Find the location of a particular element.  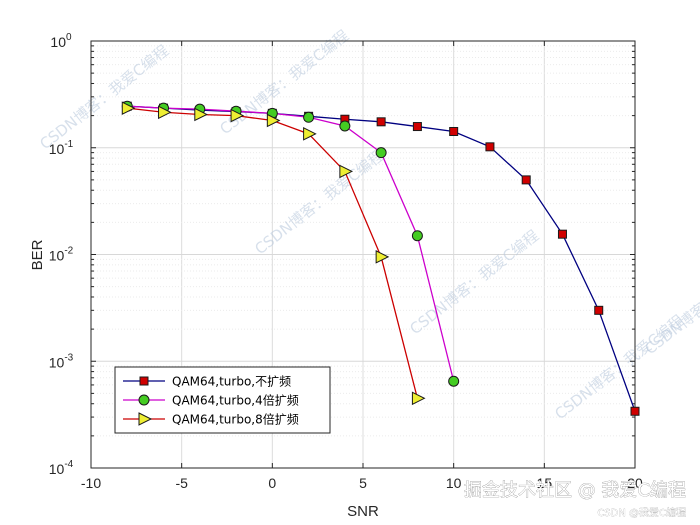

y-tick-label: 10⁻¹ is located at coordinates (61, 148).